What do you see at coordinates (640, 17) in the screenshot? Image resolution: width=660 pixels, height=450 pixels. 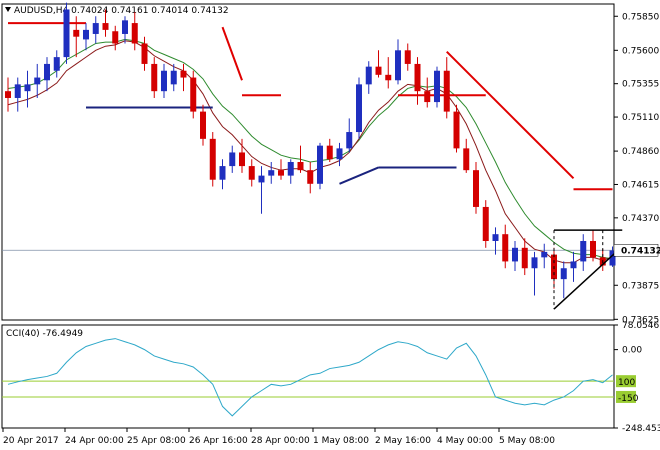 I see `y-tick-label: 0.75850` at bounding box center [640, 17].